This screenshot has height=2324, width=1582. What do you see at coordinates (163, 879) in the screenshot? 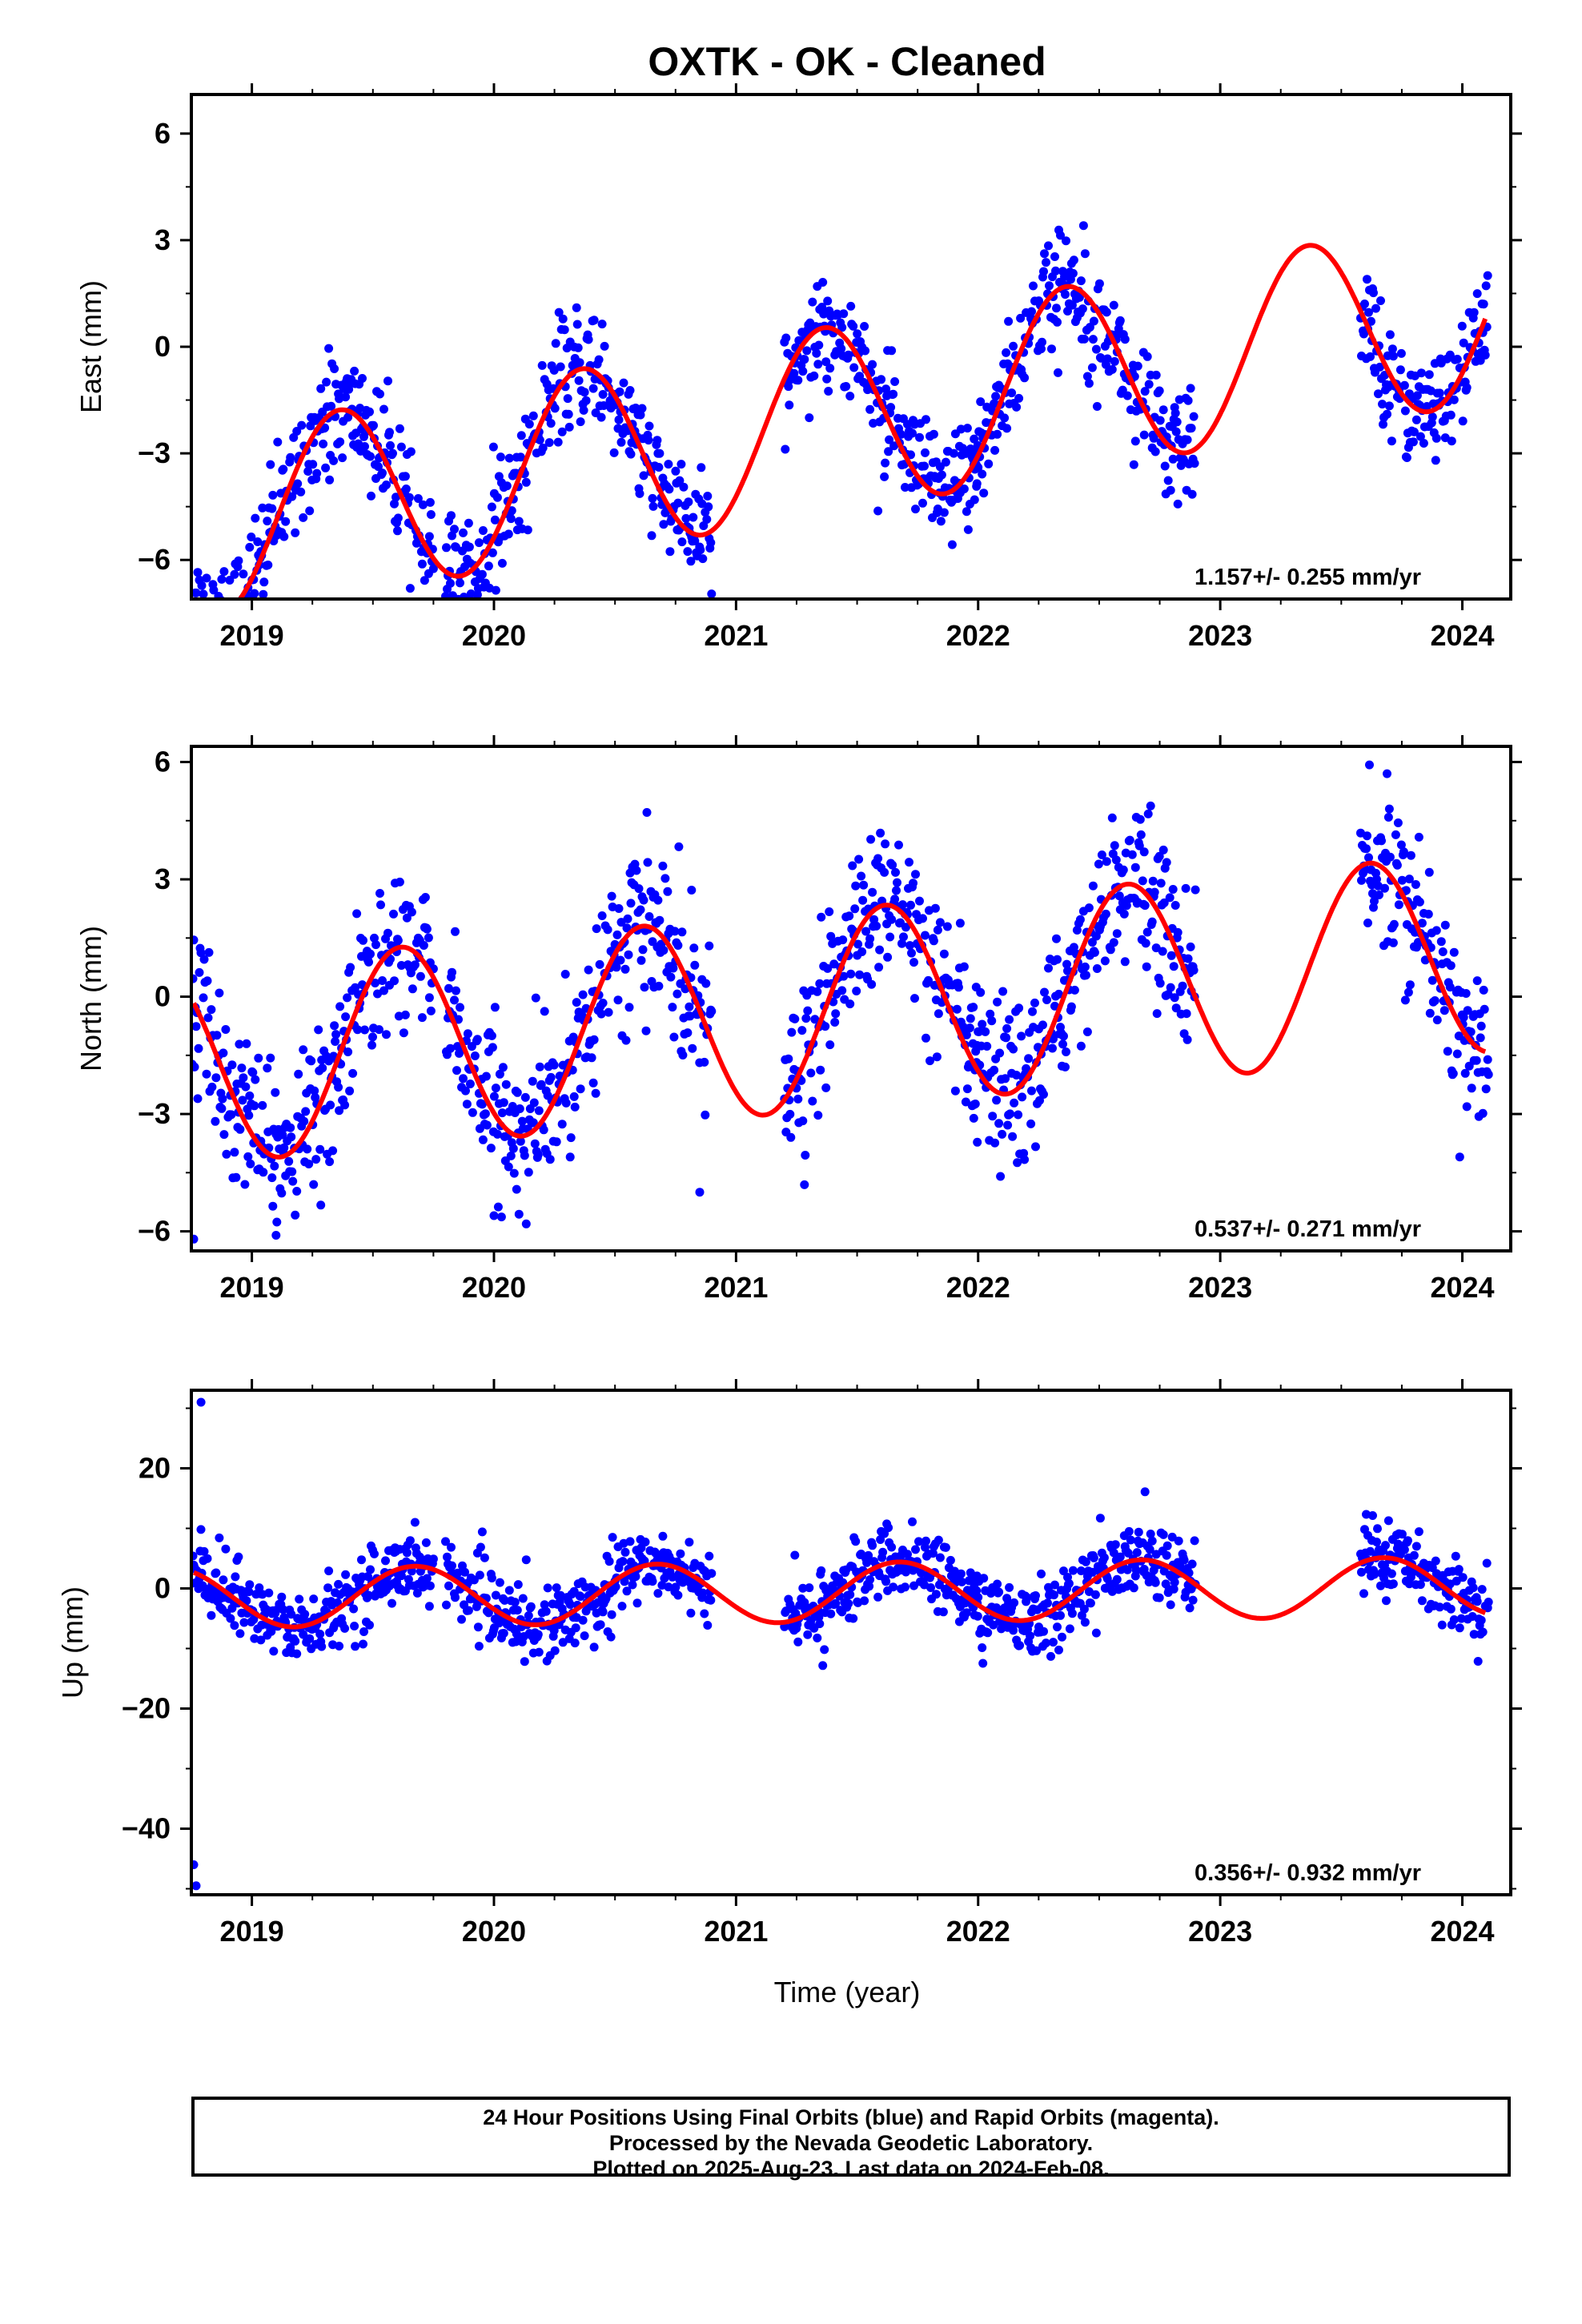
I see `y-tick-label: 3` at bounding box center [163, 879].